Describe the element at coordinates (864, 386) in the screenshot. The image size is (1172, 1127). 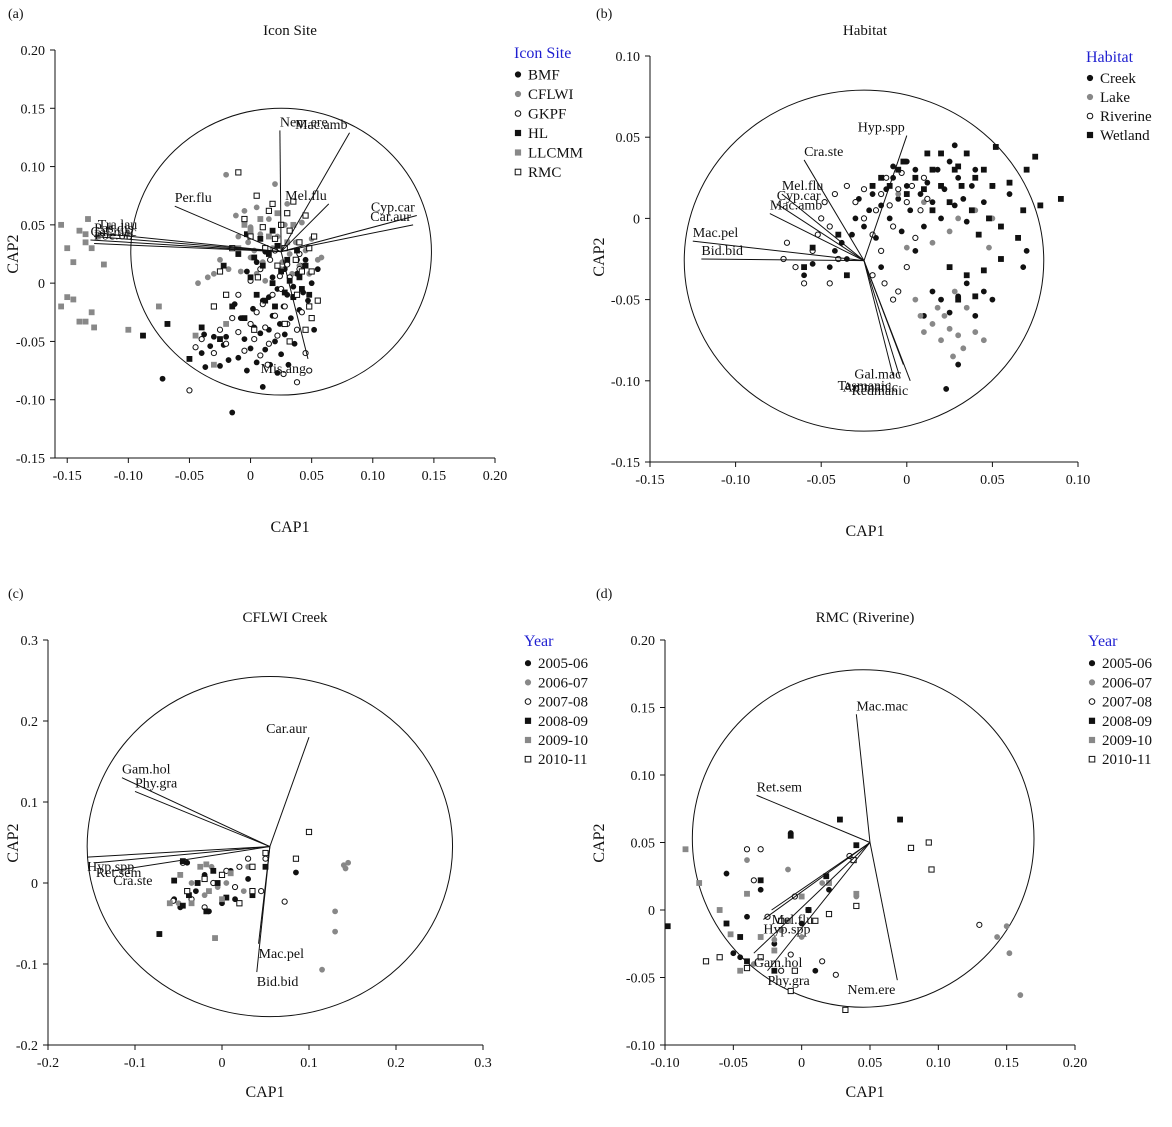
I see `vector-label: Tasmanic` at that location.